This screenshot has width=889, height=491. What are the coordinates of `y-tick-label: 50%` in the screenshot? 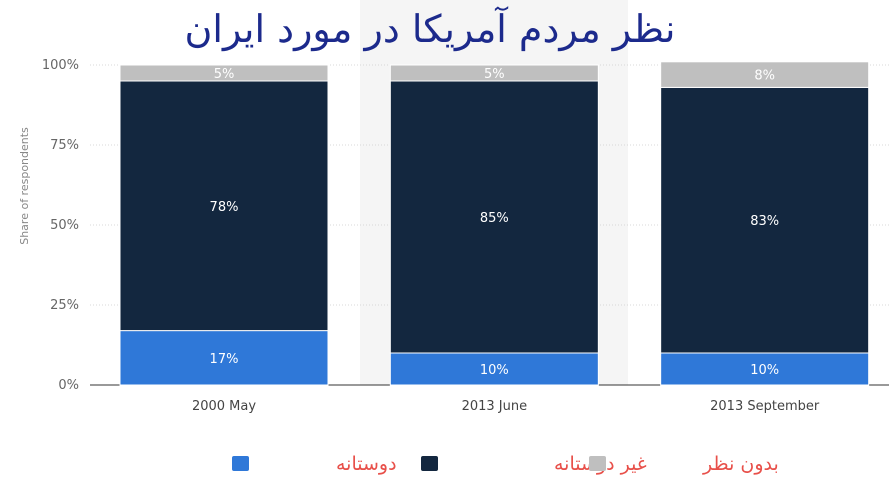 It's located at (64, 225).